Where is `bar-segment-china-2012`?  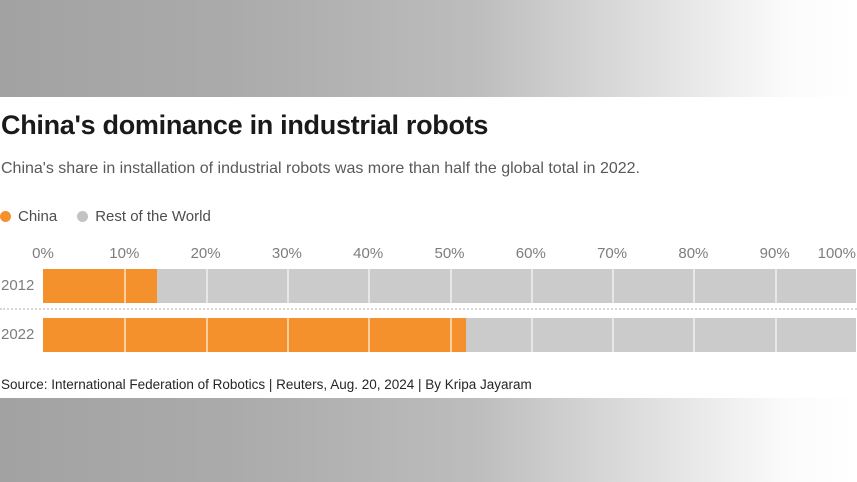
bar-segment-china-2012 is located at coordinates (100, 286).